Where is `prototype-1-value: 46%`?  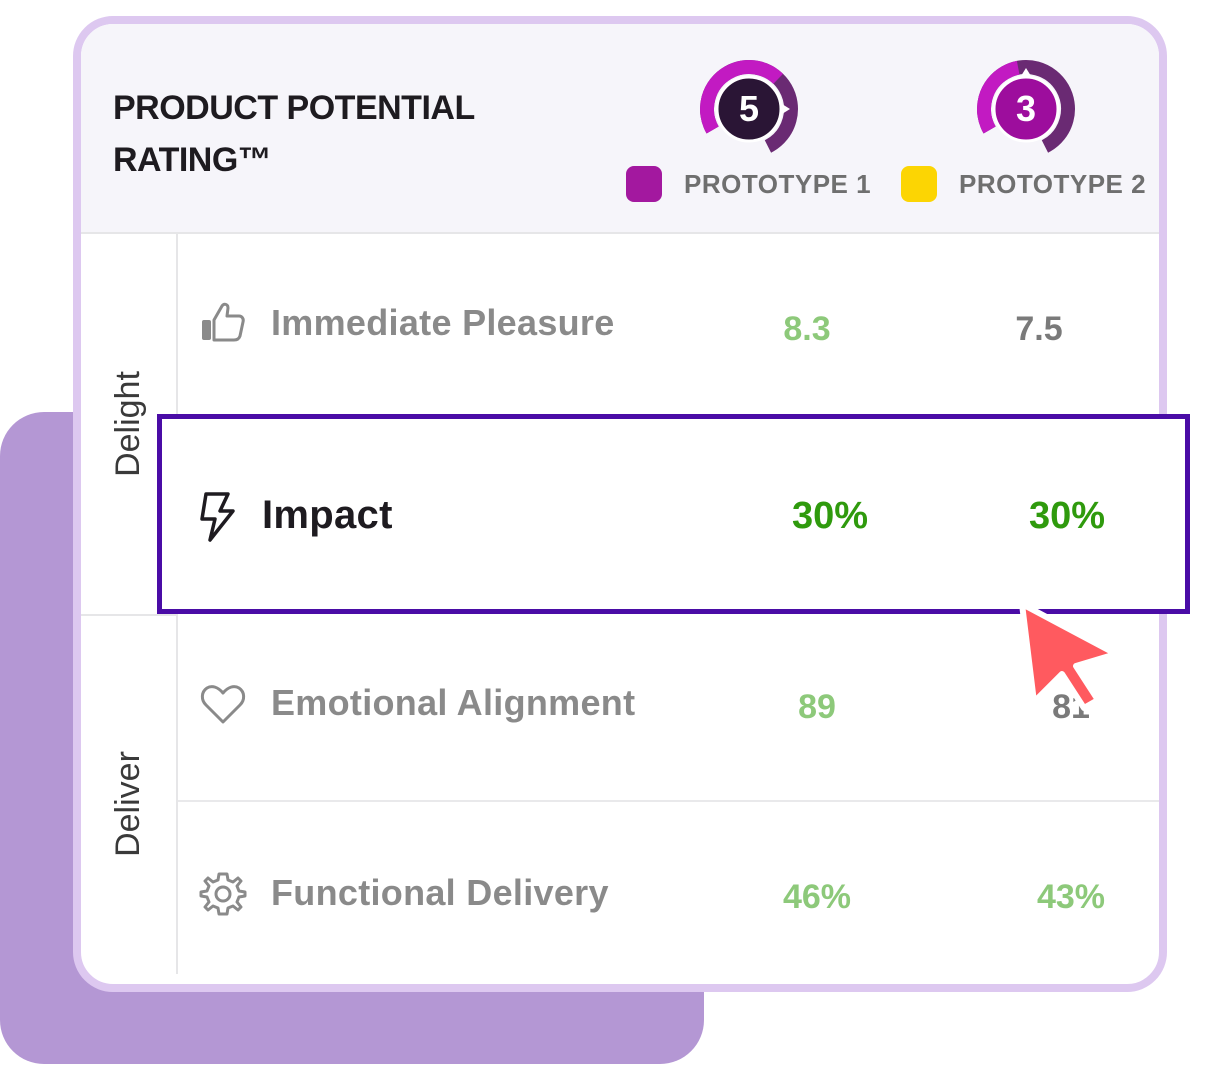
prototype-1-value: 46% is located at coordinates (817, 897).